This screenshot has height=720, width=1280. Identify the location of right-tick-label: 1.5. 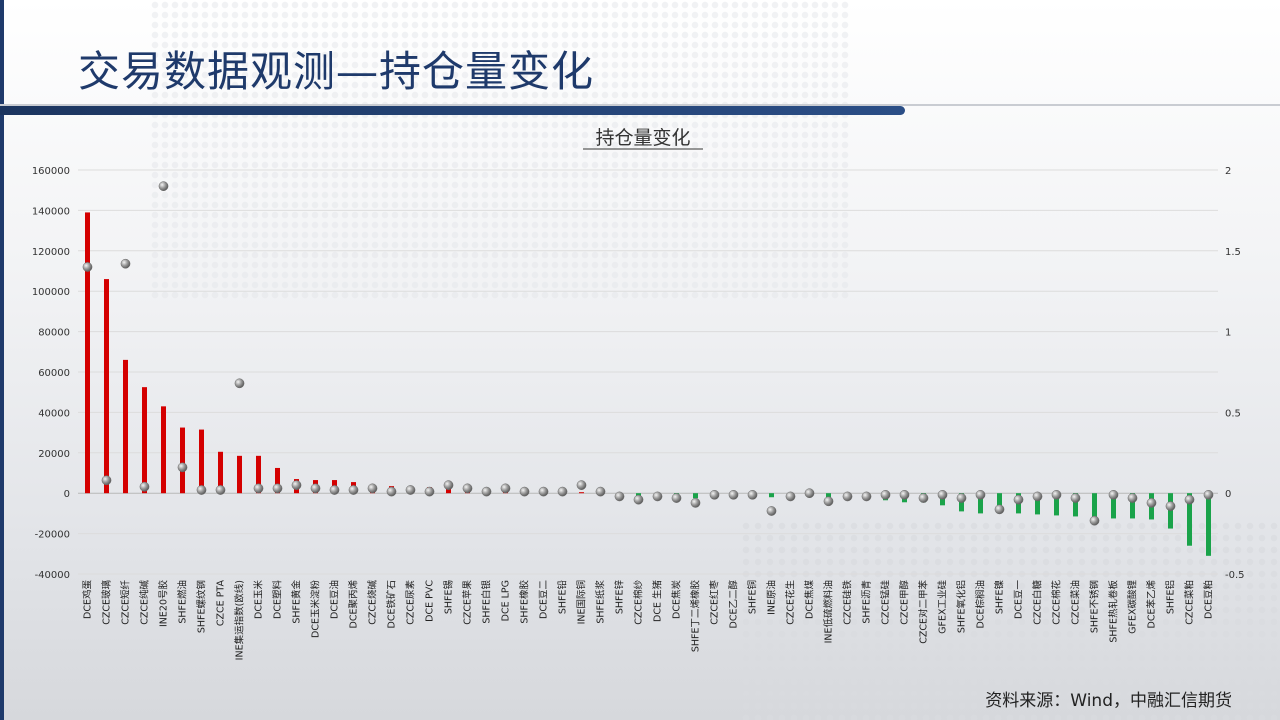
(1233, 252).